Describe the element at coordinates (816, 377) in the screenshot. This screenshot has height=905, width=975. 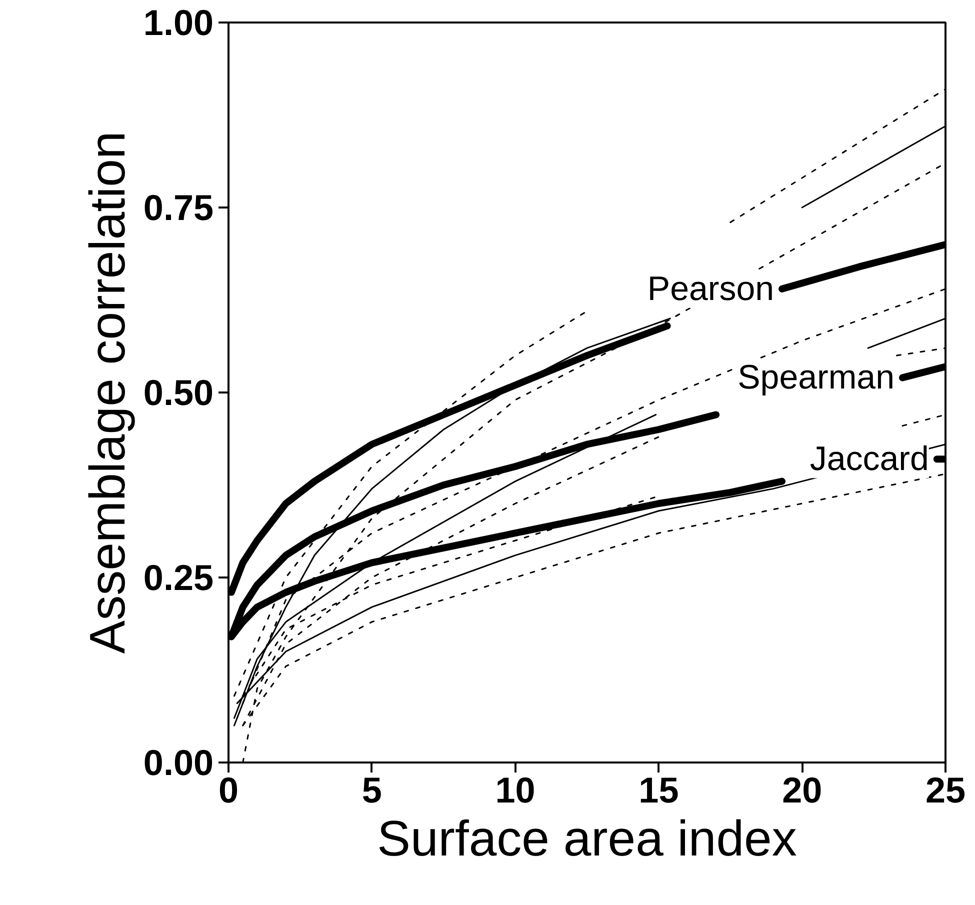
I see `series-label: Spearman` at that location.